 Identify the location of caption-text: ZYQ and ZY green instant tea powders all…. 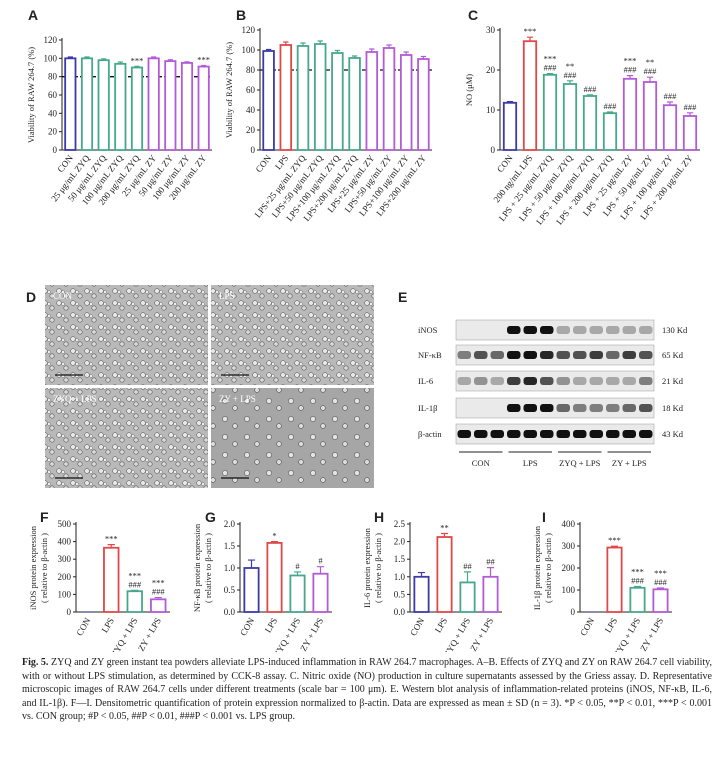
(367, 690).